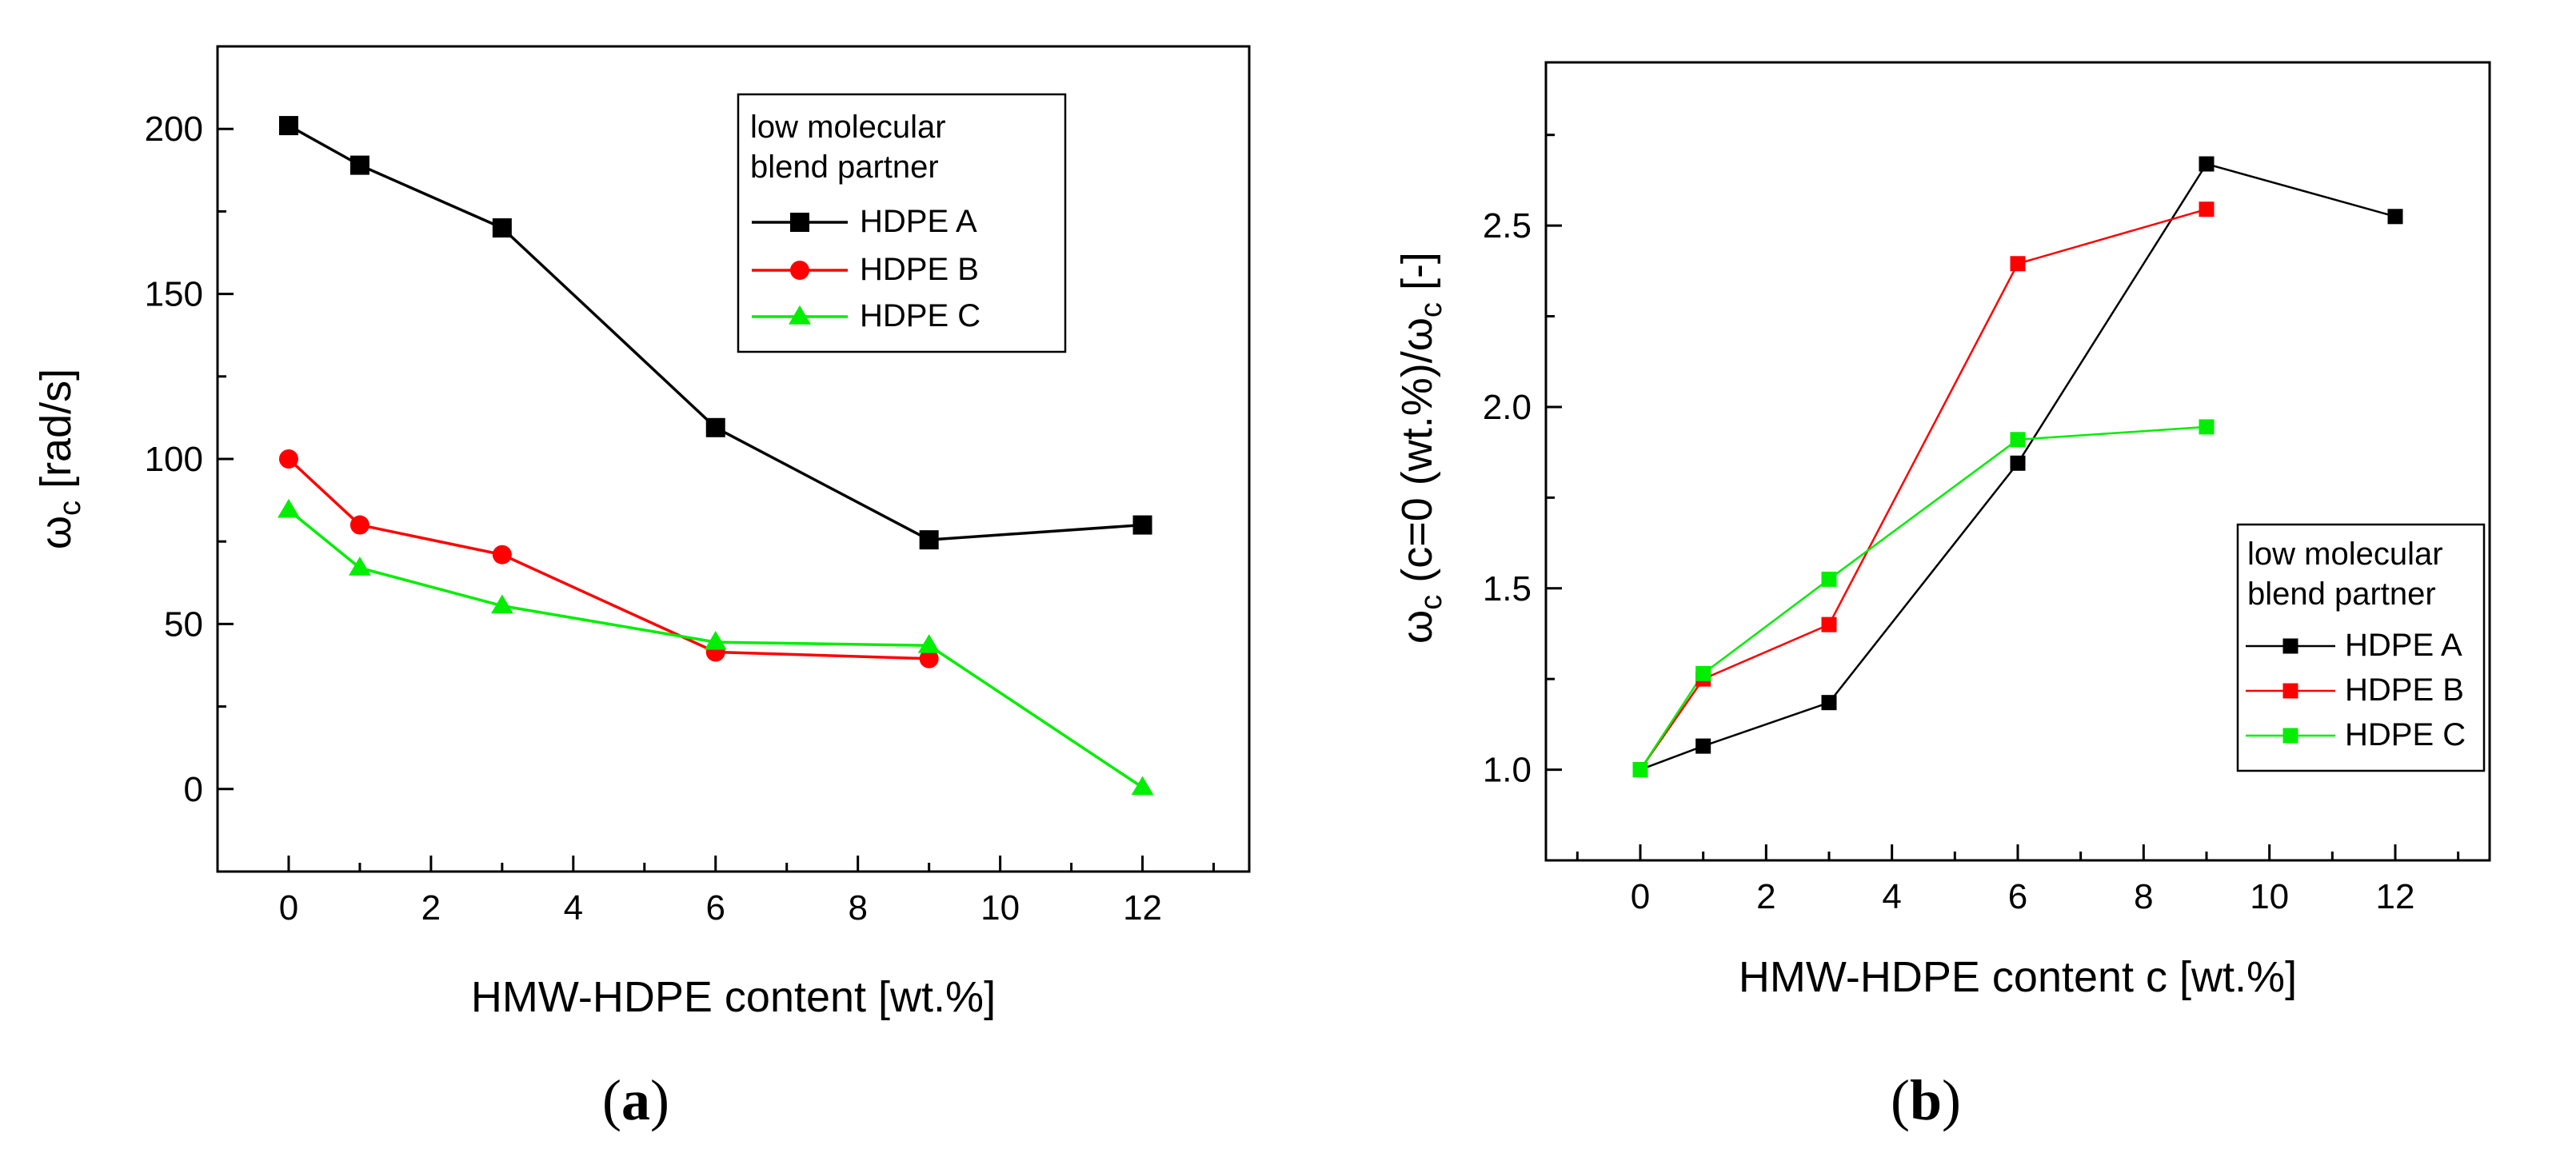  I want to click on a-ylabel-rest: [rad/s], so click(56, 435).